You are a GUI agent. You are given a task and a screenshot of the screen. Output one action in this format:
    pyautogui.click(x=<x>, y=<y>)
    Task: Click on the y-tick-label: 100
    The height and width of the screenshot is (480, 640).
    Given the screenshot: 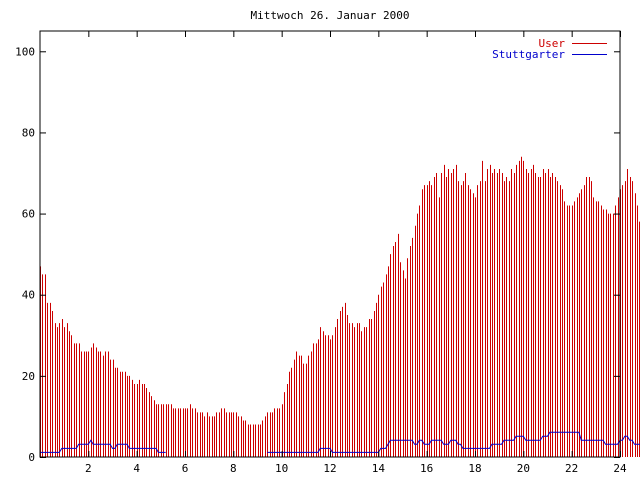 What is the action you would take?
    pyautogui.click(x=25, y=51)
    